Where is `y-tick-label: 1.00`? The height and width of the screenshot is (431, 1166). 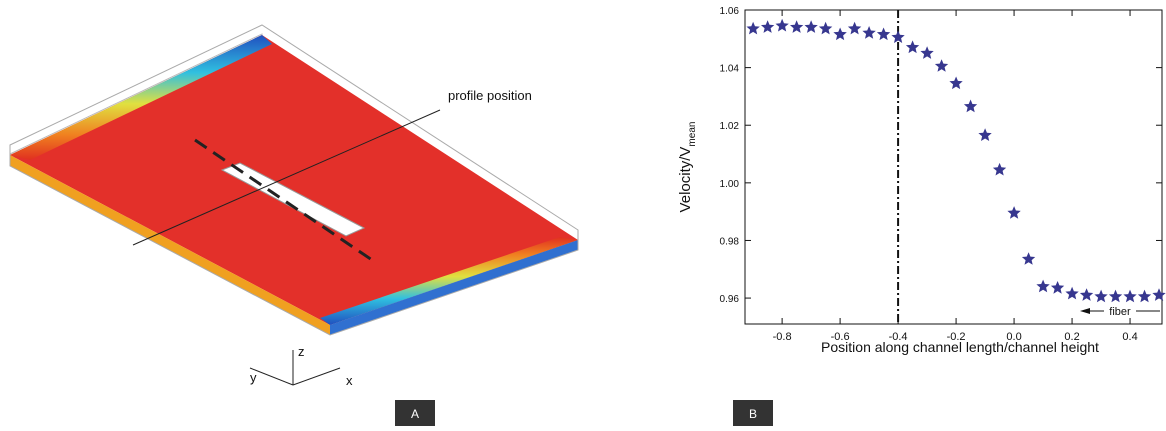
y-tick-label: 1.00 is located at coordinates (730, 184).